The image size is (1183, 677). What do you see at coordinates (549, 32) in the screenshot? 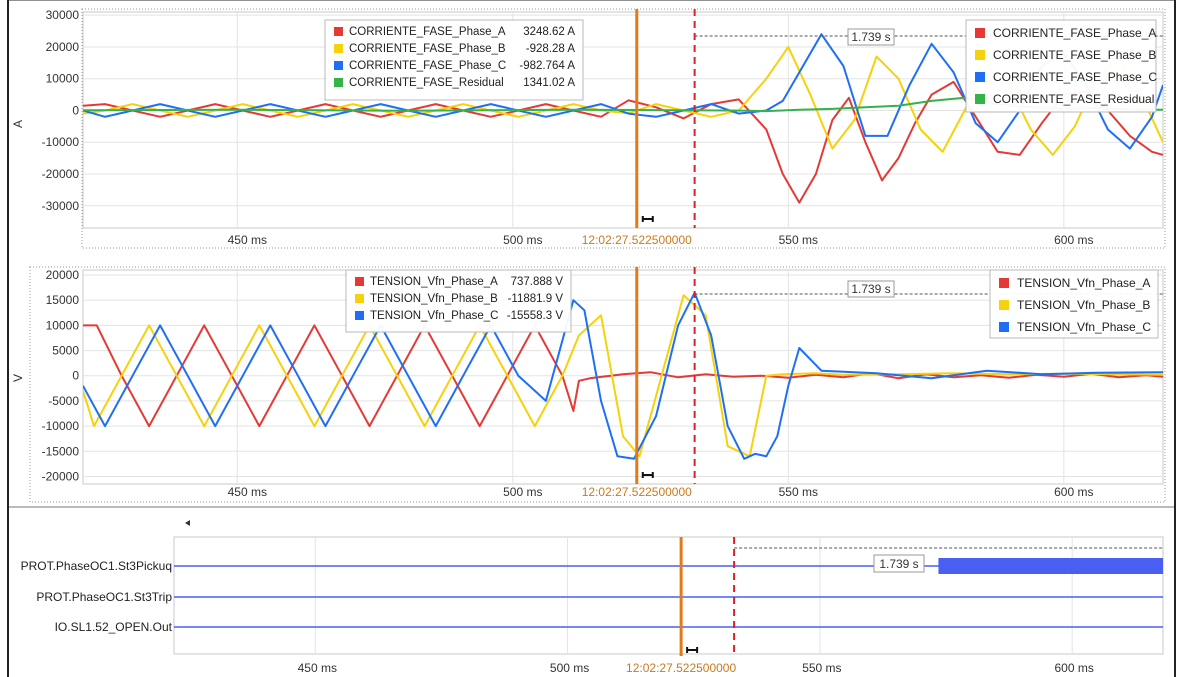
I see `readout-value: 3248.62 A` at bounding box center [549, 32].